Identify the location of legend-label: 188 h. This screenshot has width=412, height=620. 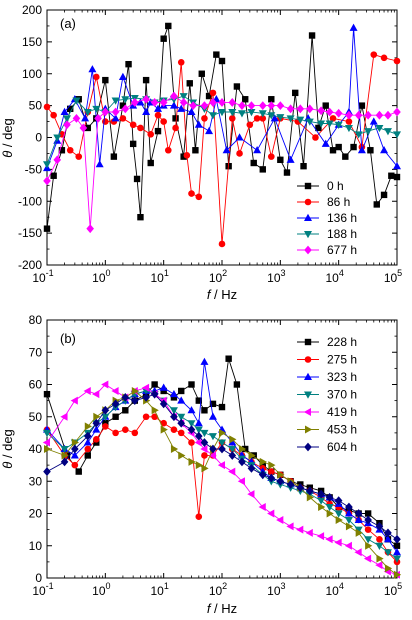
(342, 234).